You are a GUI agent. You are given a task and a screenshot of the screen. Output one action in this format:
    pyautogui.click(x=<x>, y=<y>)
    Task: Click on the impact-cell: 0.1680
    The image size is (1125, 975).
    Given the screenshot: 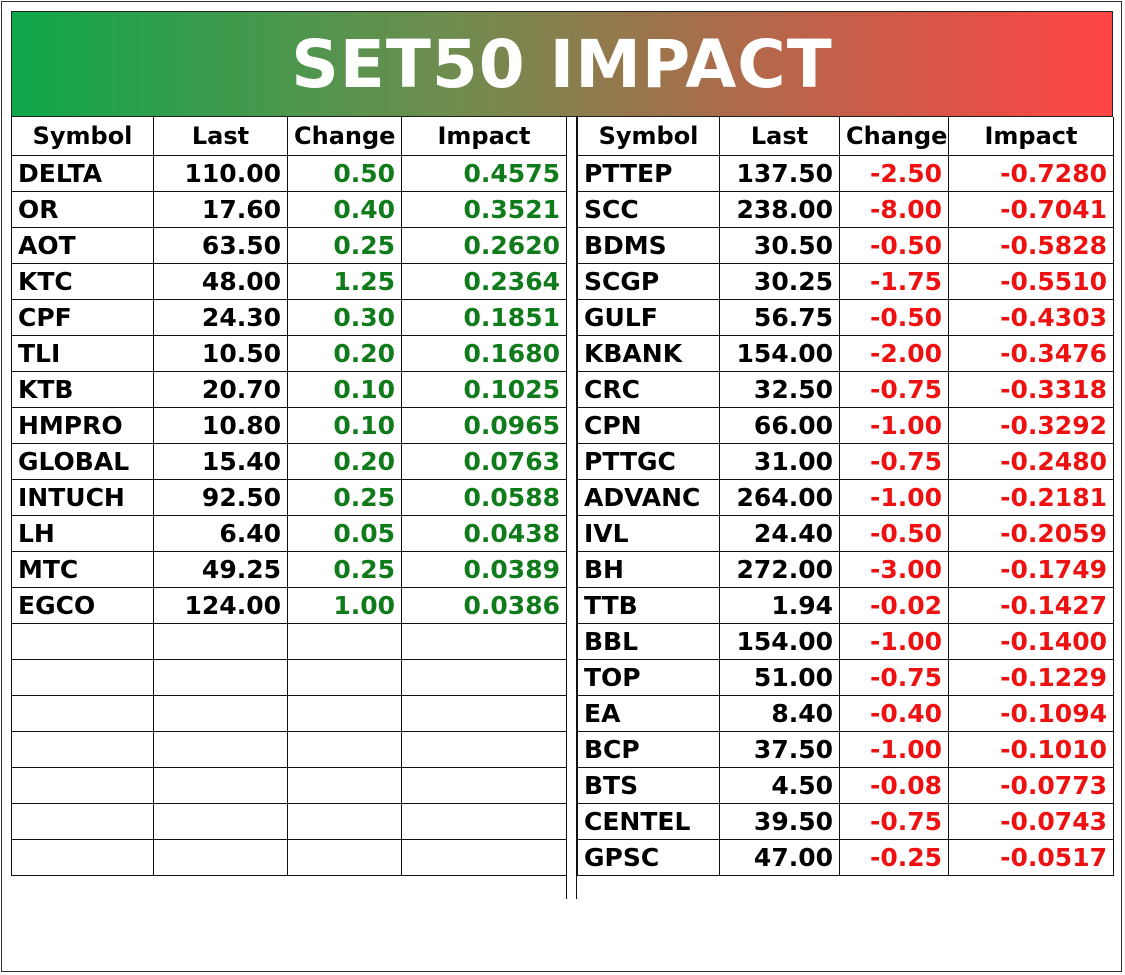 What is the action you would take?
    pyautogui.click(x=484, y=353)
    